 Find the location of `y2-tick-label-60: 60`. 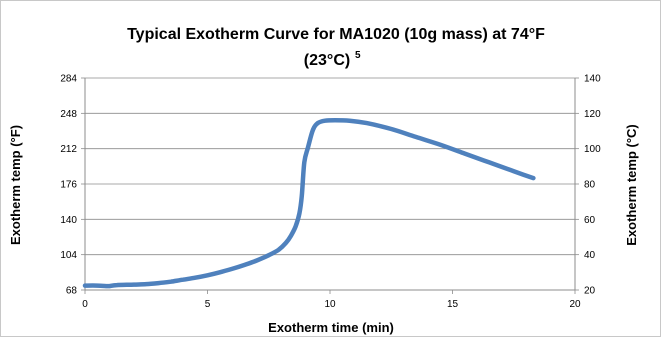

y2-tick-label-60: 60 is located at coordinates (590, 220).